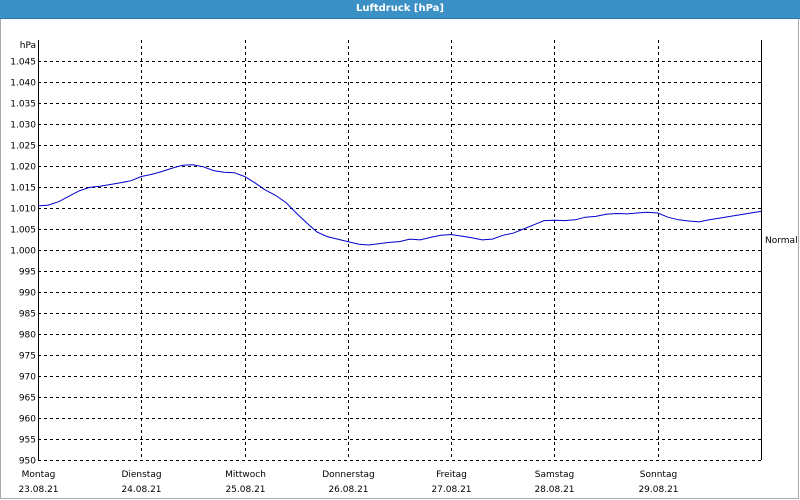  I want to click on x-tick-date: 23.08.21, so click(38, 490).